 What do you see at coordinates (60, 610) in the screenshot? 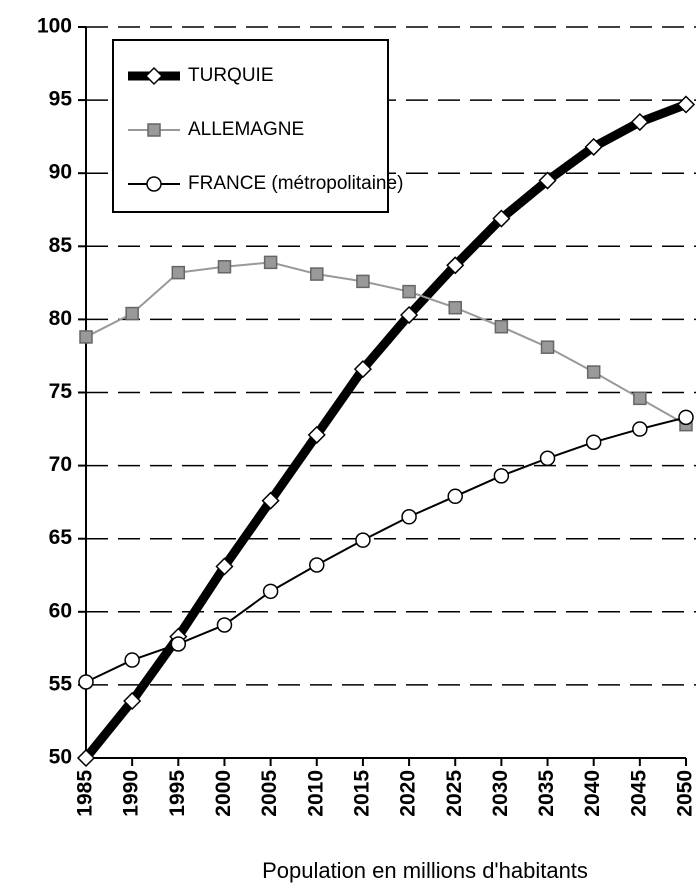
I see `y-tick-label: 60` at bounding box center [60, 610].